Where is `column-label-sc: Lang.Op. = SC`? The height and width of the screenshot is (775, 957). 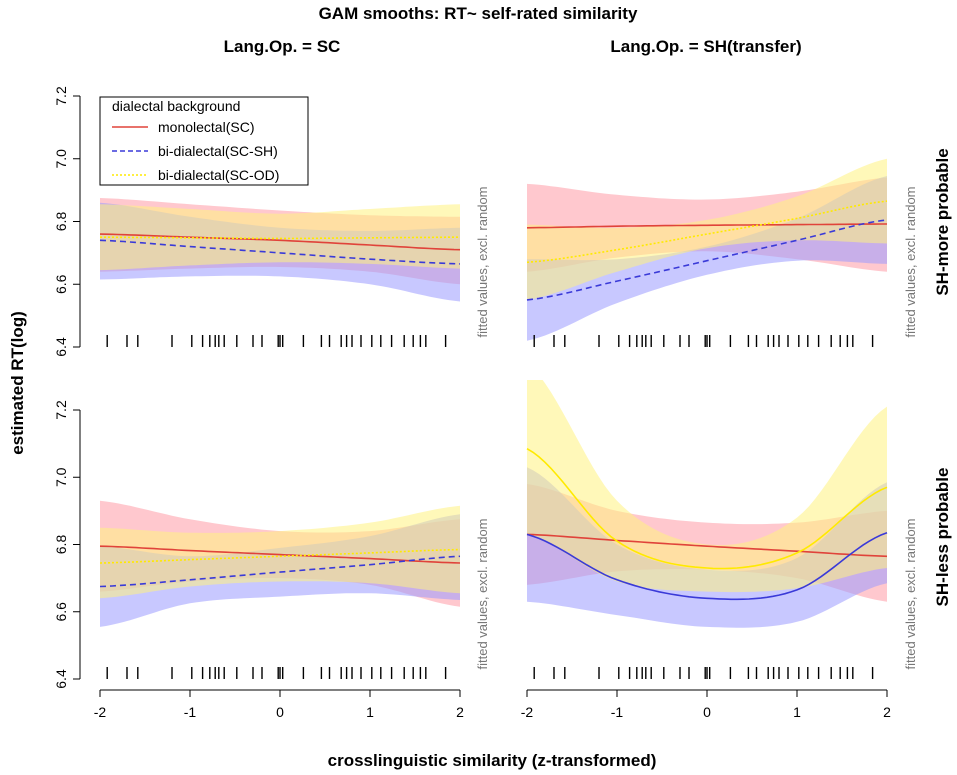 column-label-sc: Lang.Op. = SC is located at coordinates (282, 46).